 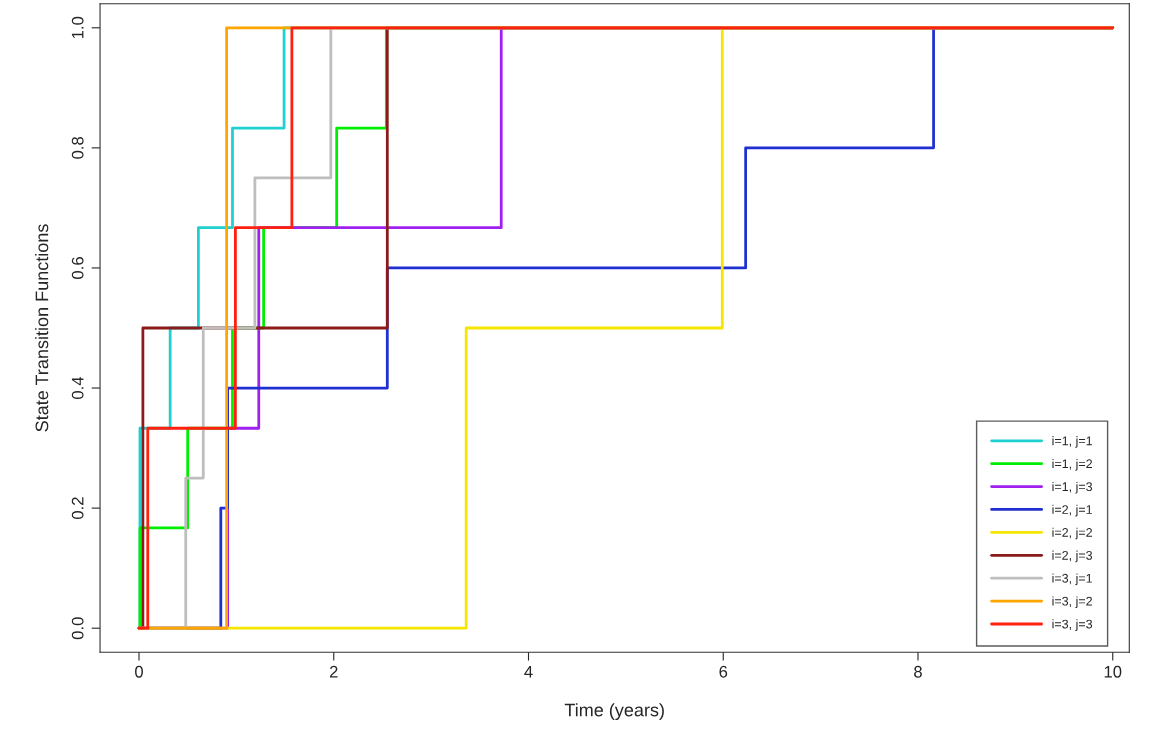 I want to click on x-tick-label: 8, so click(x=918, y=671).